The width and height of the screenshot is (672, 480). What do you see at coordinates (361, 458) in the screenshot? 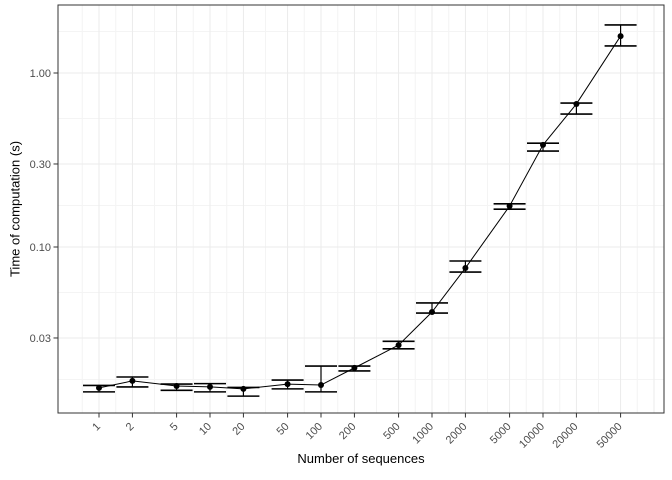
I see `x-axis-title: Number of sequences` at bounding box center [361, 458].